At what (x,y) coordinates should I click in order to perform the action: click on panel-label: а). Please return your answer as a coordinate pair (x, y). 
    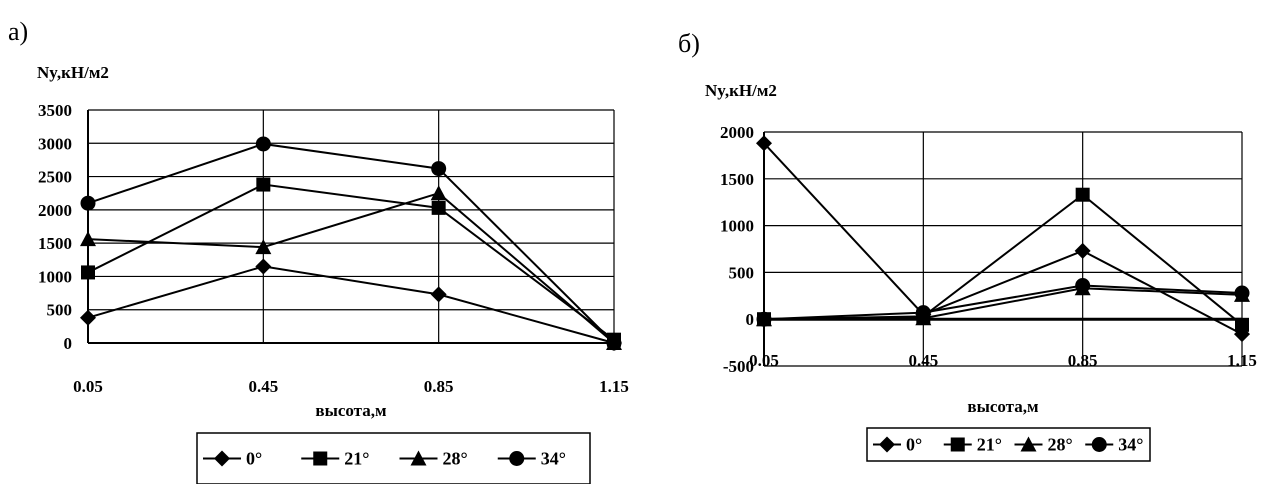
    Looking at the image, I should click on (18, 31).